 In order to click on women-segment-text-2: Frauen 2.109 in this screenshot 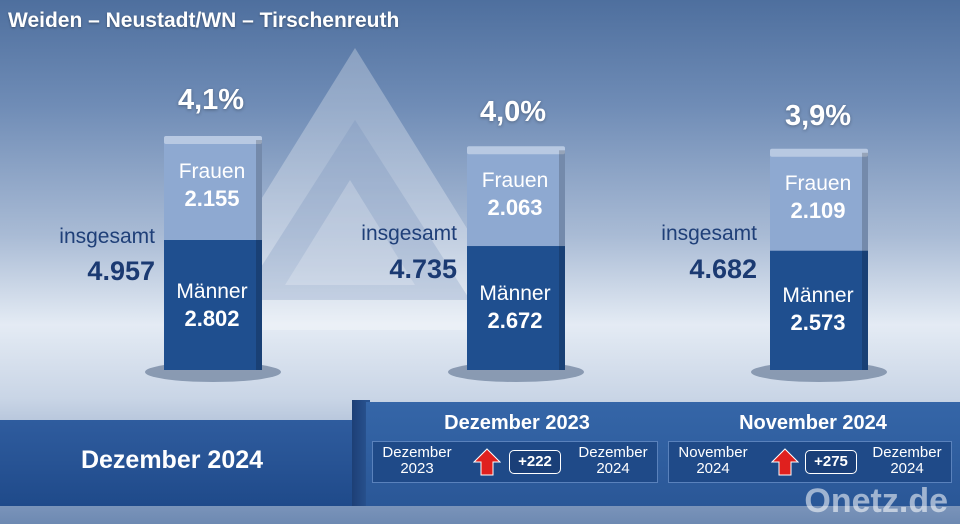, I will do `click(818, 197)`.